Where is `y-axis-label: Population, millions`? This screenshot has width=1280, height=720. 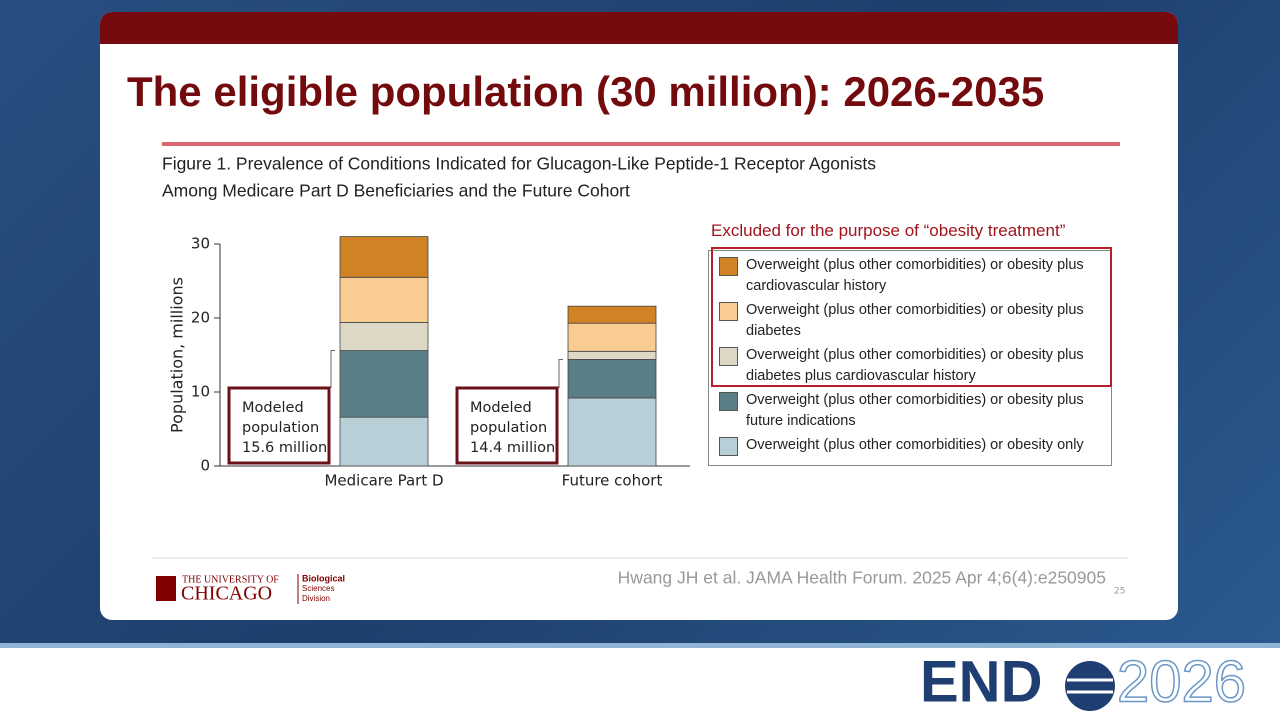
y-axis-label: Population, millions is located at coordinates (177, 355).